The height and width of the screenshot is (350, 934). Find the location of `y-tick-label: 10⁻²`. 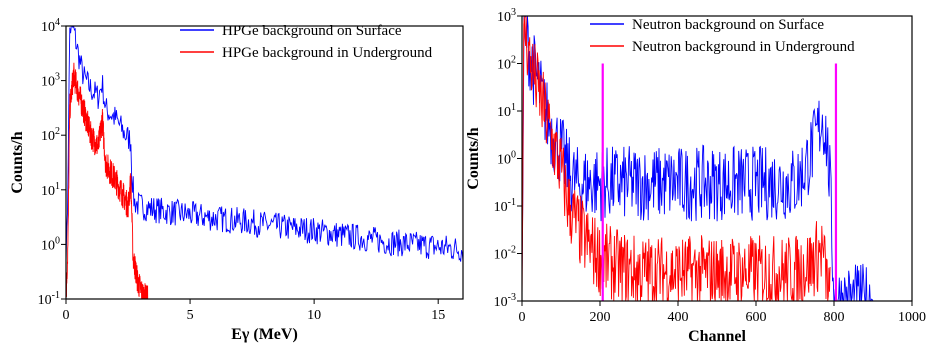

y-tick-label: 10⁻² is located at coordinates (505, 254).